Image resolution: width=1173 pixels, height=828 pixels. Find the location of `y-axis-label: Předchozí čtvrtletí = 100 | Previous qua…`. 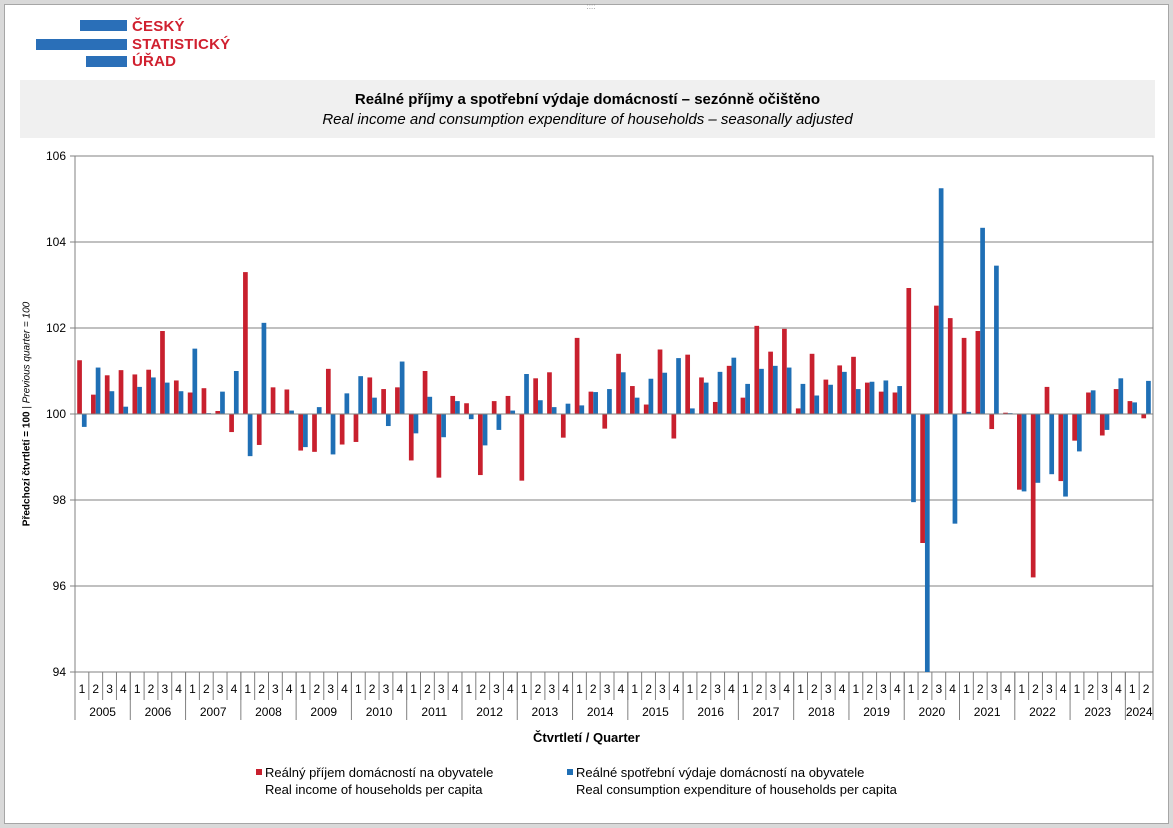

y-axis-label: Předchozí čtvrtletí = 100 | Previous qua… is located at coordinates (27, 414).